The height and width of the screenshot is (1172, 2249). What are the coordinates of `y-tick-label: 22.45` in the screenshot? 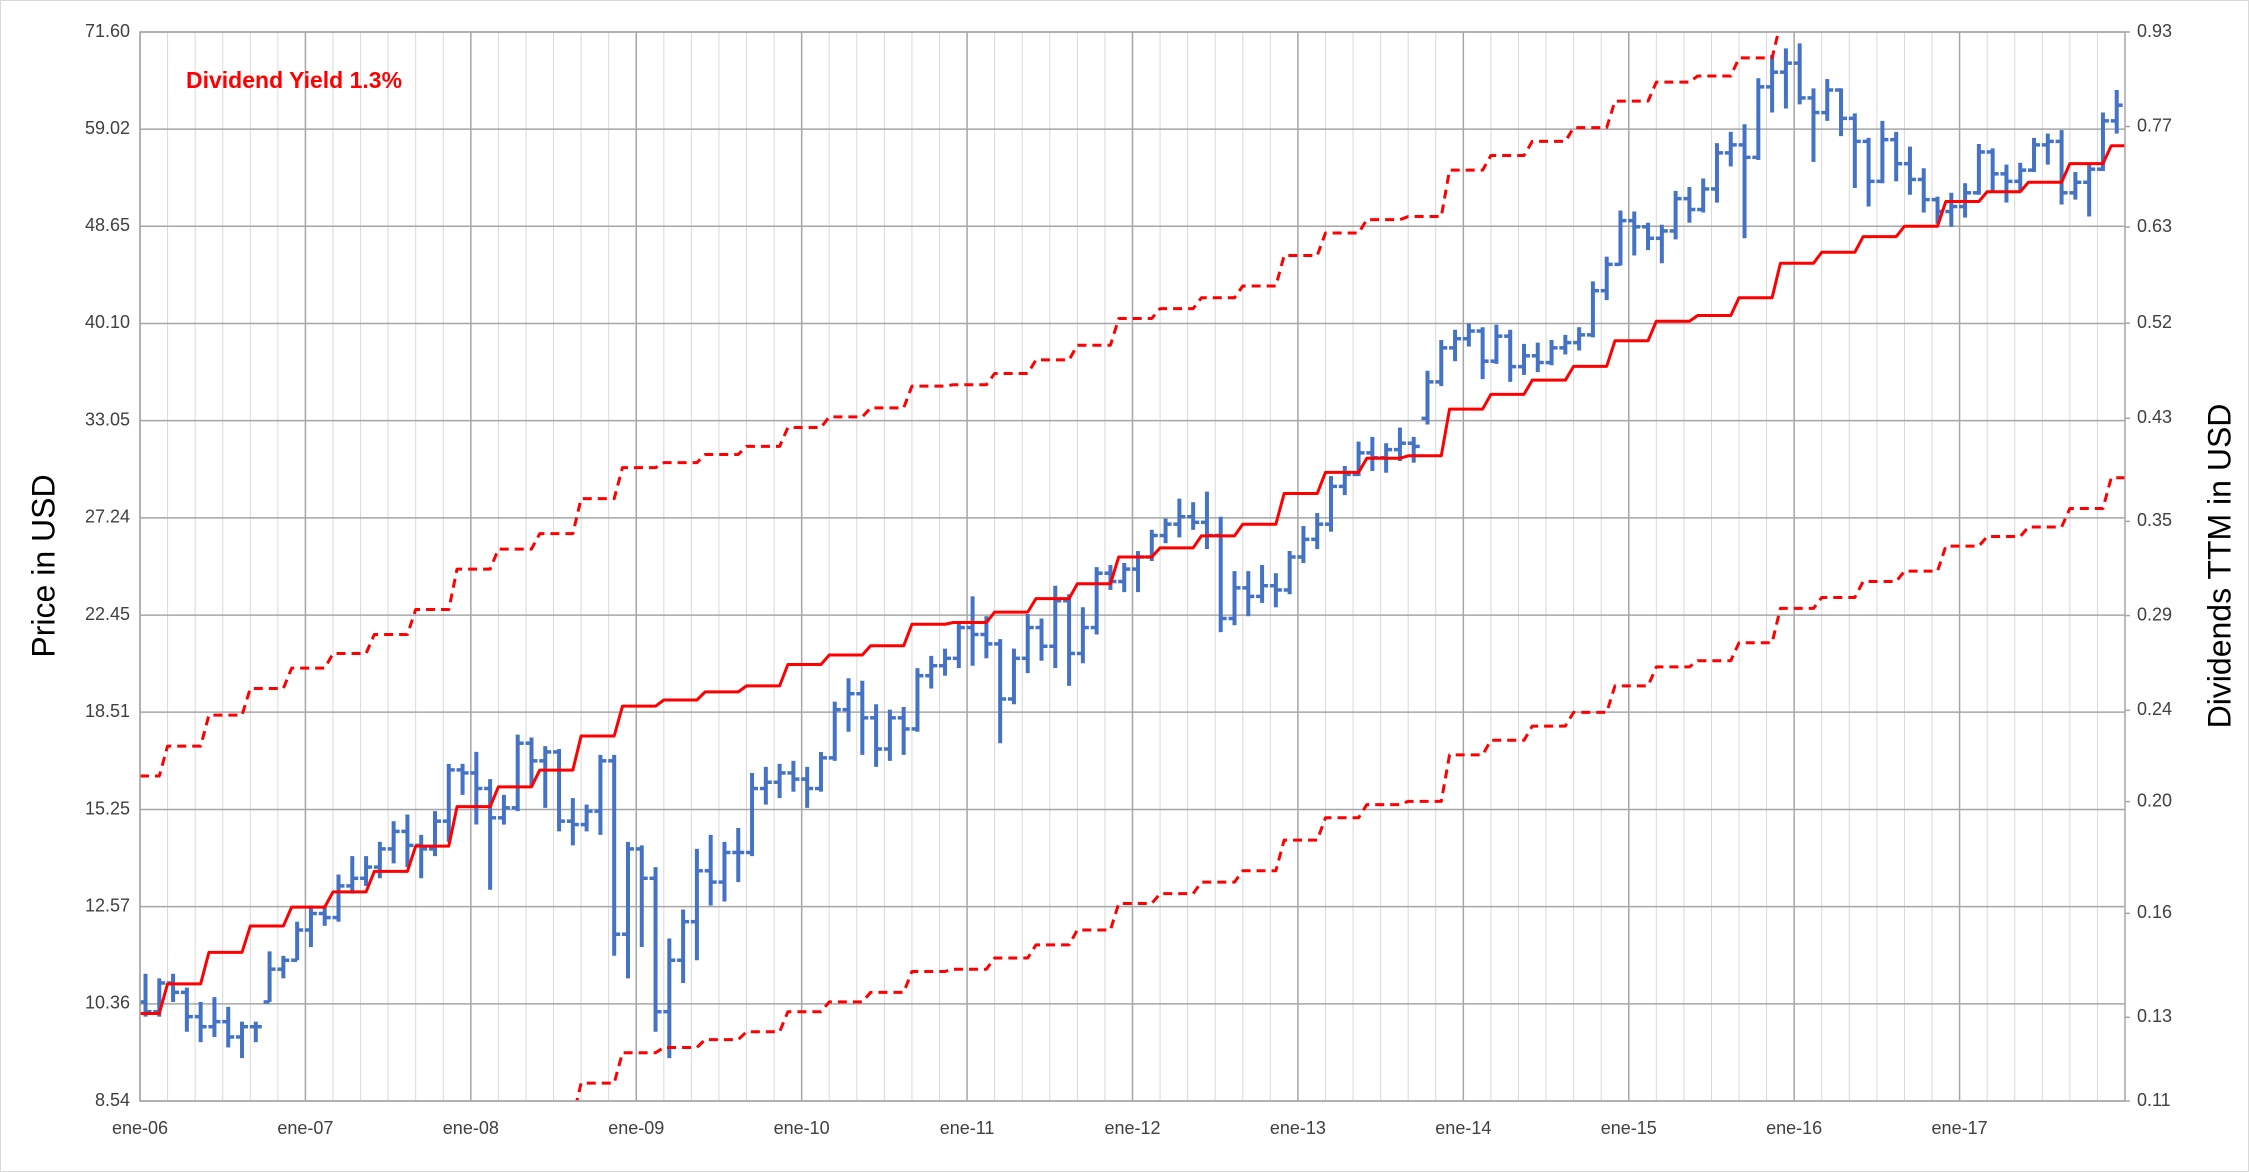 It's located at (107, 614).